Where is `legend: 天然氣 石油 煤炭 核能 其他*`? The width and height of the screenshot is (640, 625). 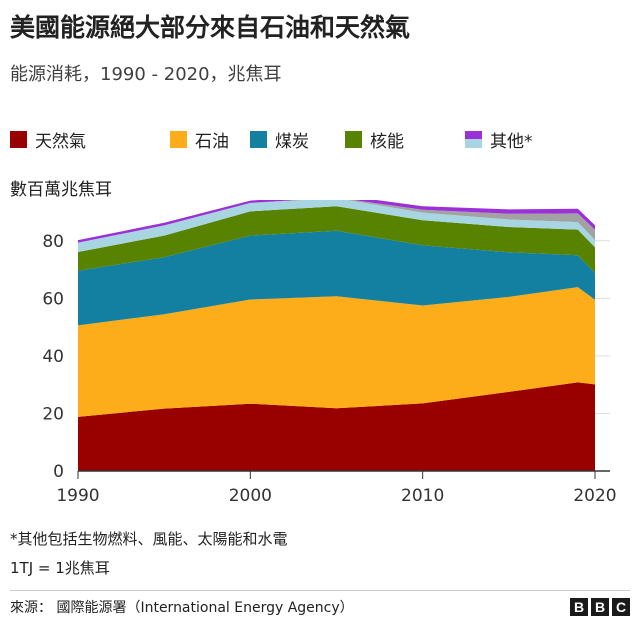 legend: 天然氣 石油 煤炭 核能 其他* is located at coordinates (320, 139).